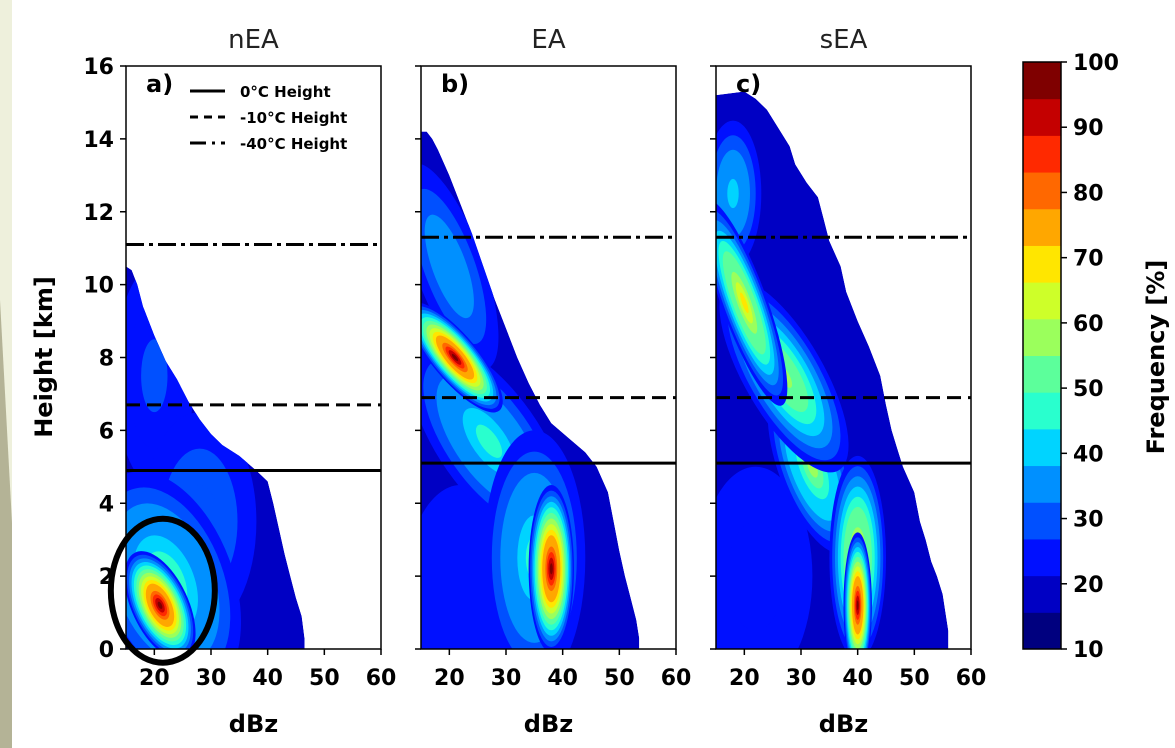  I want to click on legend, so click(207, 117).